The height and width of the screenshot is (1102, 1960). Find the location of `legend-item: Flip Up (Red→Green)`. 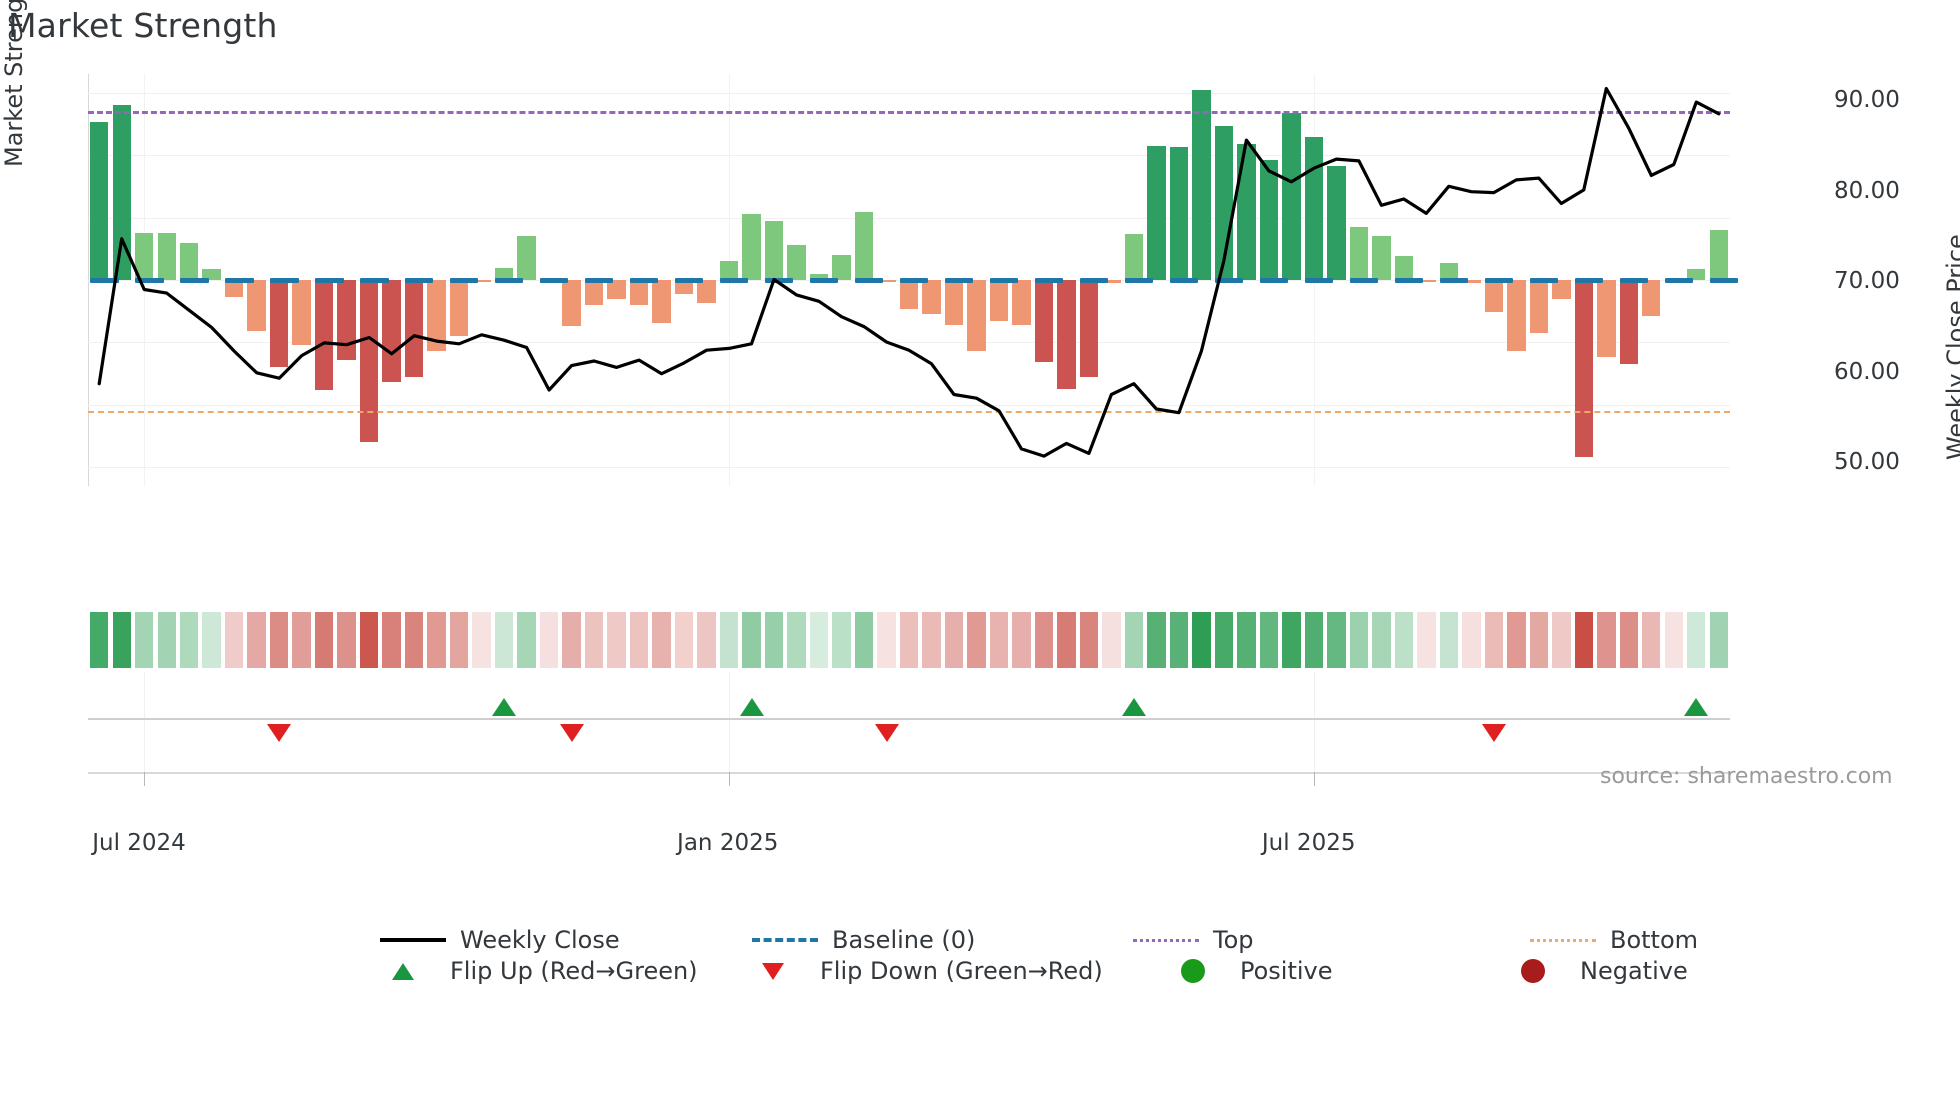

legend-item: Flip Up (Red→Green) is located at coordinates (534, 971).